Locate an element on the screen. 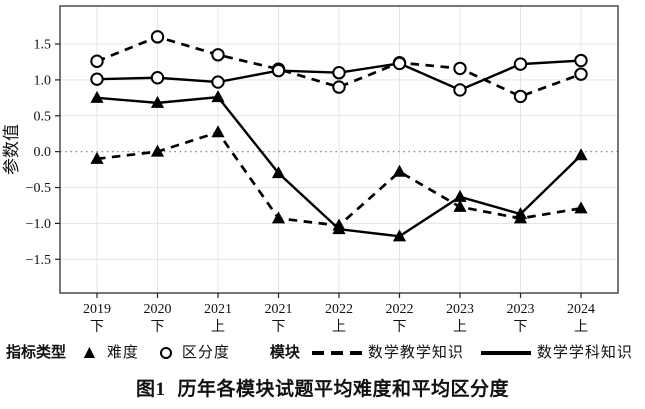 The image size is (645, 409). y-tick-label: 1.0 is located at coordinates (43, 80).